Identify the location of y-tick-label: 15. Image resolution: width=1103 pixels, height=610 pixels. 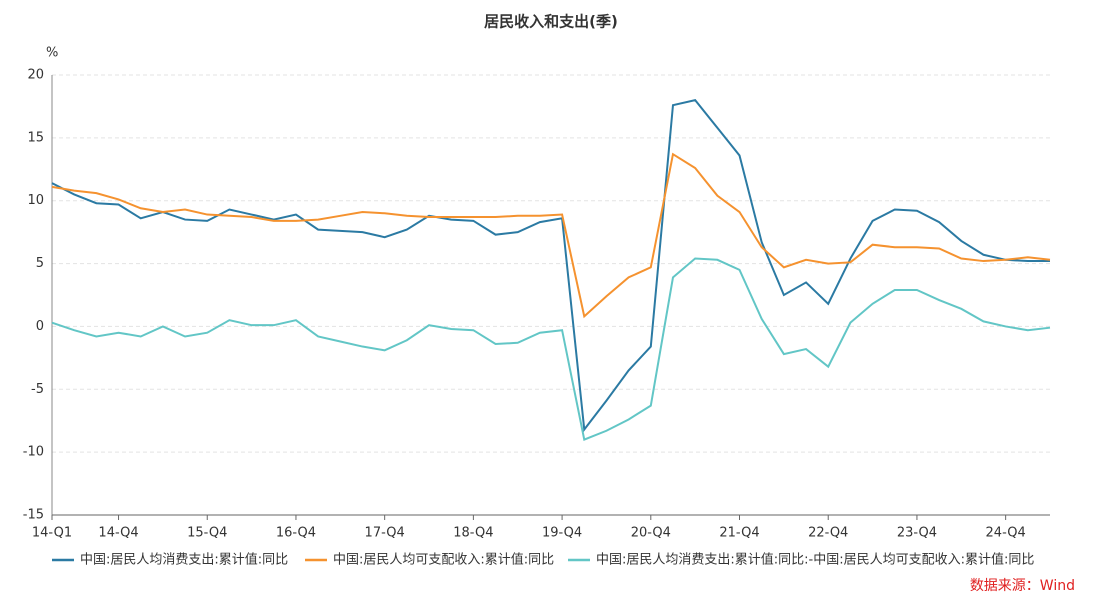
(35, 137).